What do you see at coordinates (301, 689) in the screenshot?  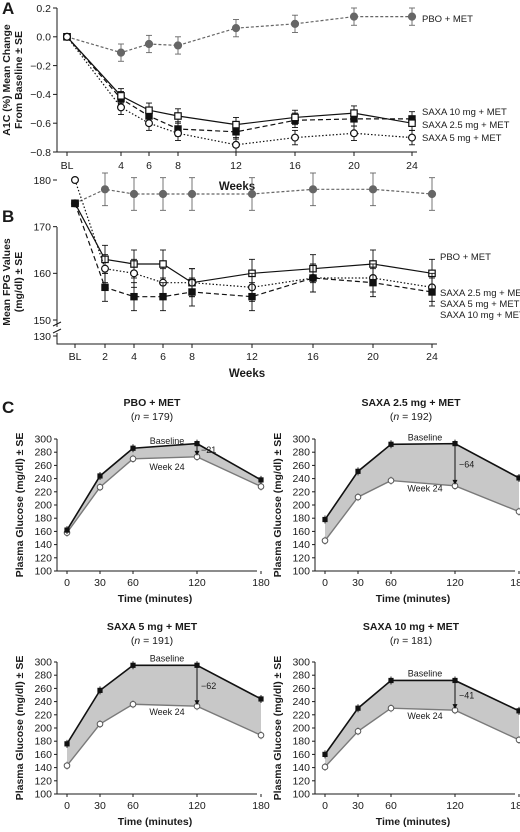 I see `y-tick-label: 260` at bounding box center [301, 689].